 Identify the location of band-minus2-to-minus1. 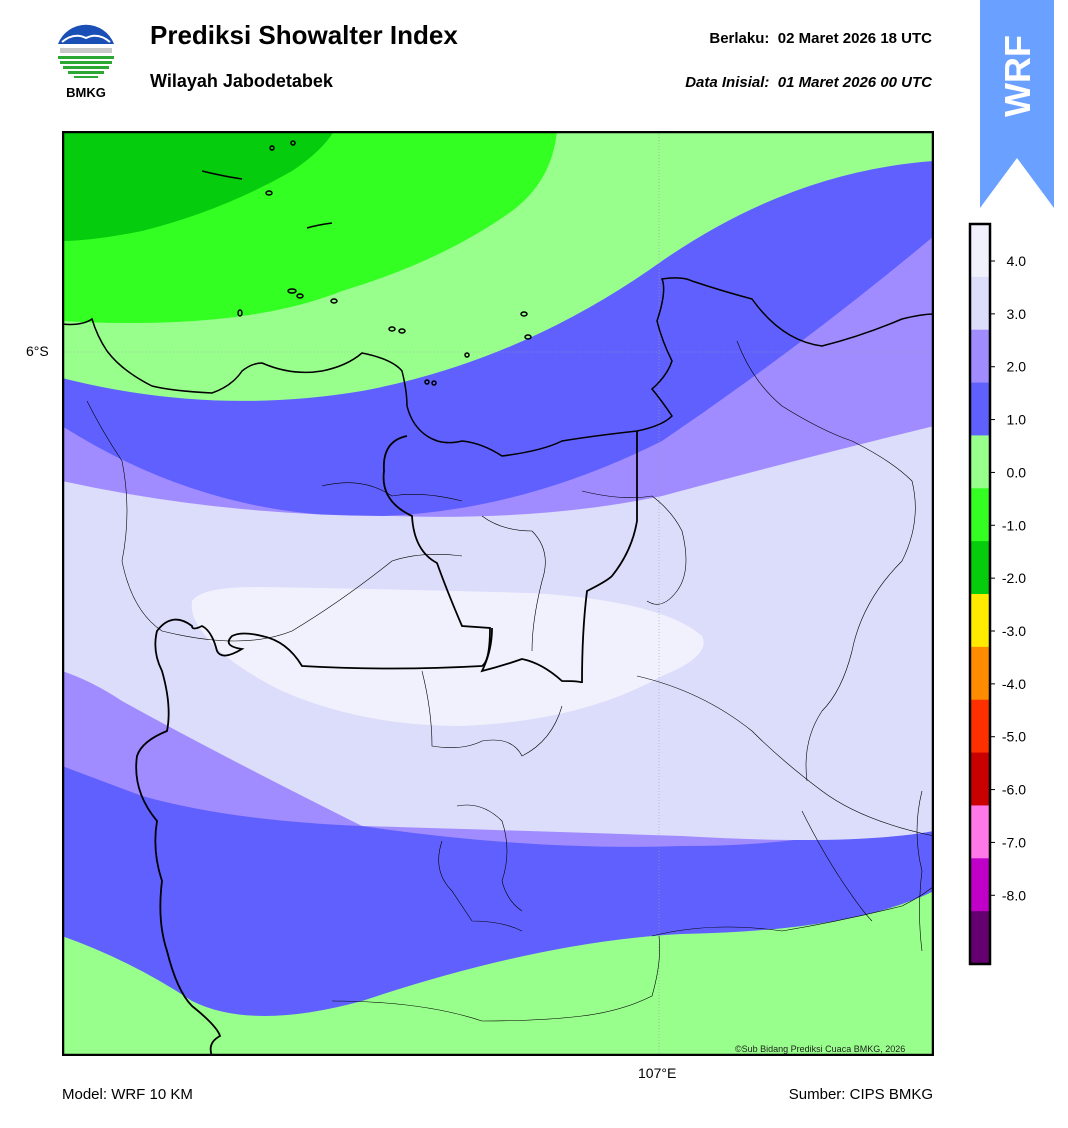
(198, 186).